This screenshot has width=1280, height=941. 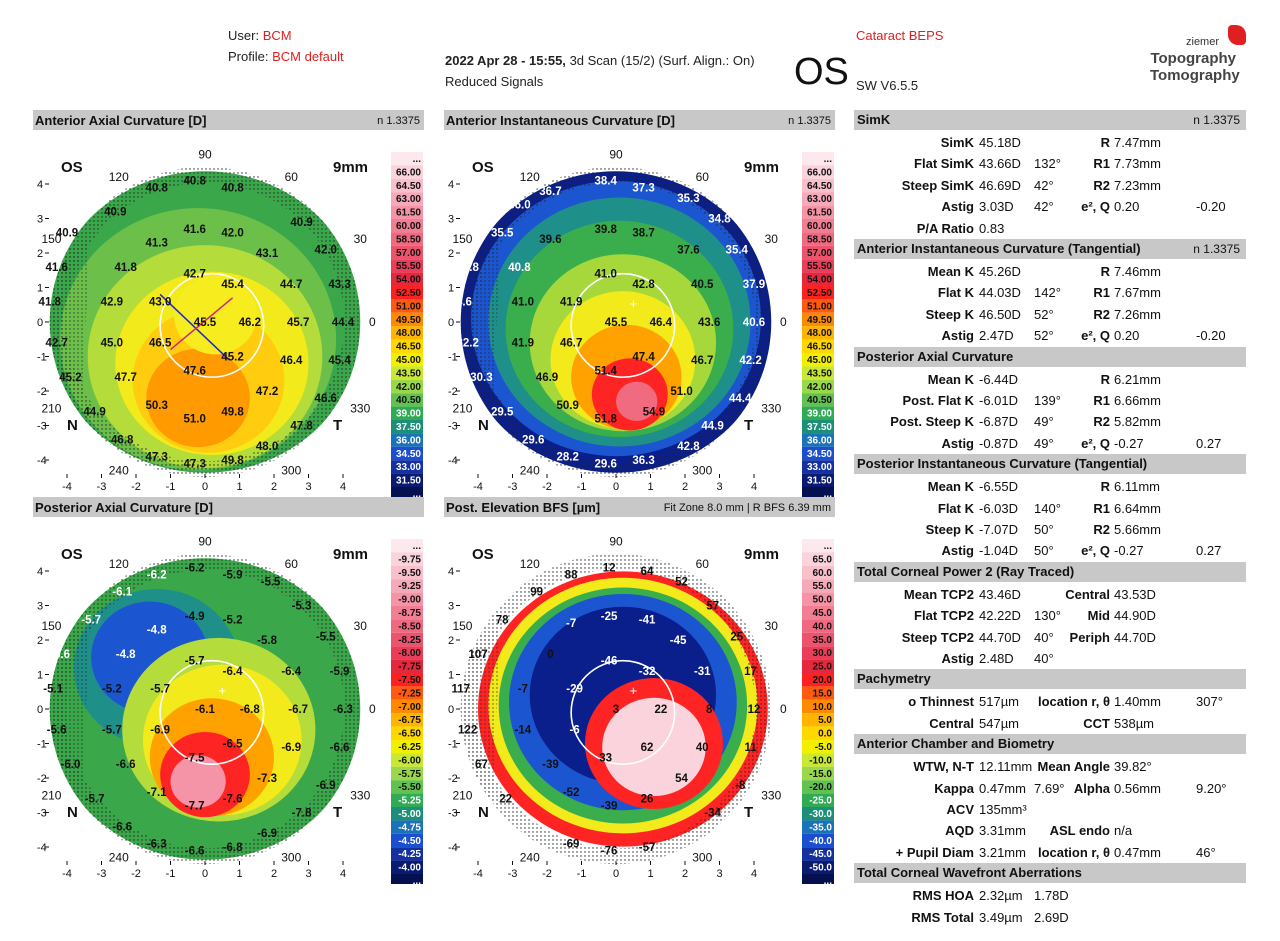 What do you see at coordinates (408, 306) in the screenshot?
I see `scale-label: 51.00` at bounding box center [408, 306].